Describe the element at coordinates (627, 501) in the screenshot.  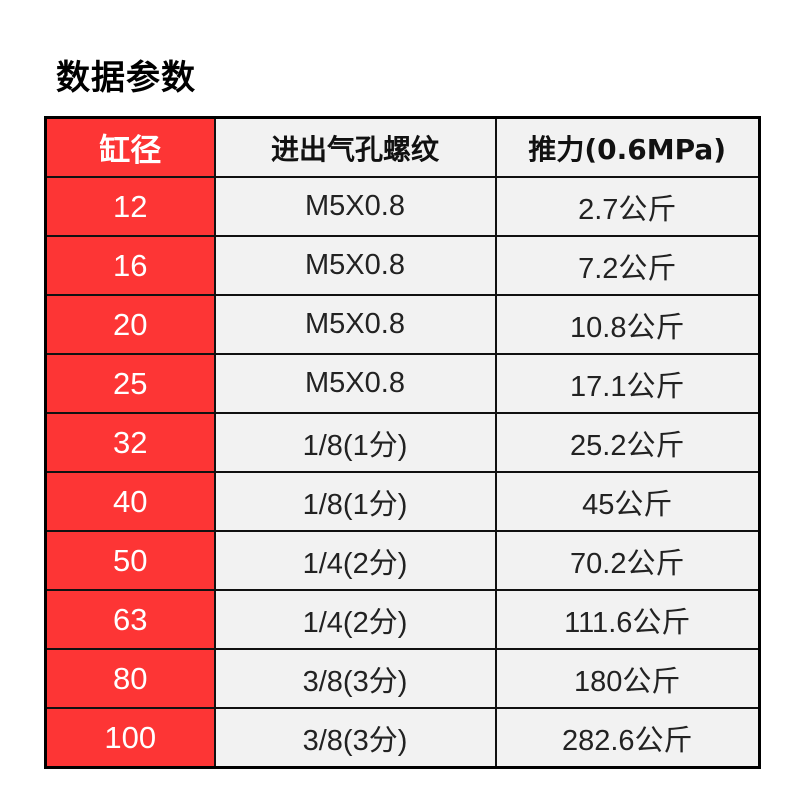
I see `thrust-cell: 45公斤` at that location.